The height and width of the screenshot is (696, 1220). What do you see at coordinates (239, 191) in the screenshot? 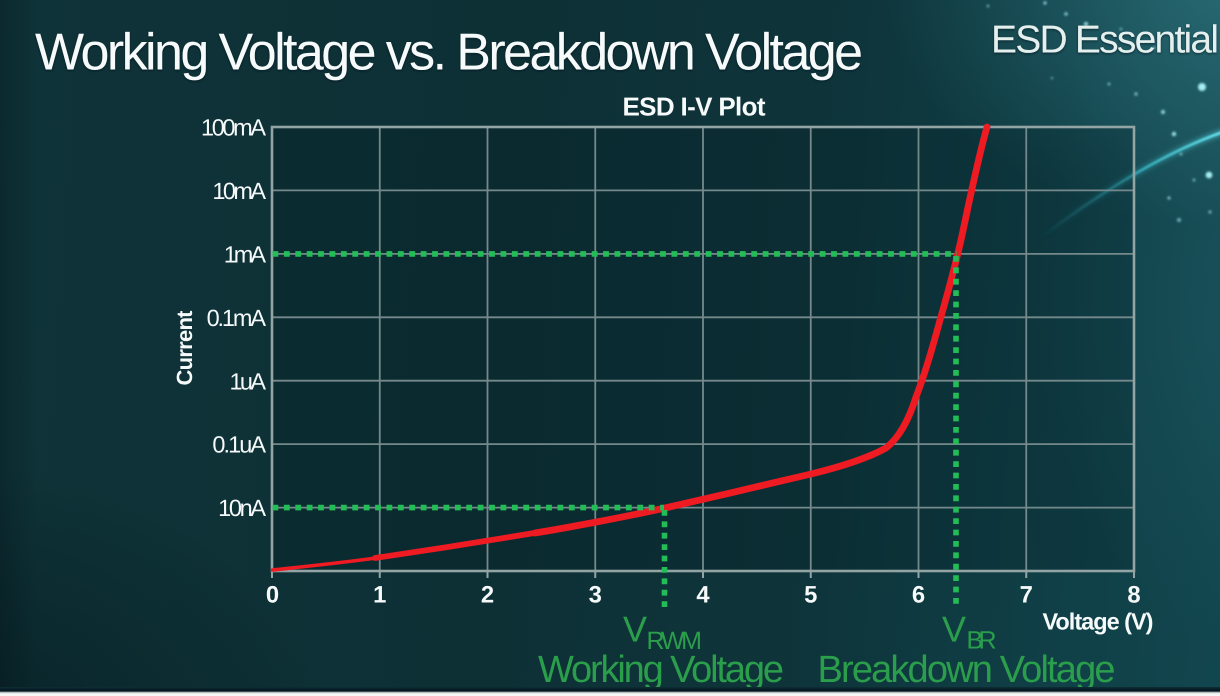
I see `svg-text: 10mA` at bounding box center [239, 191].